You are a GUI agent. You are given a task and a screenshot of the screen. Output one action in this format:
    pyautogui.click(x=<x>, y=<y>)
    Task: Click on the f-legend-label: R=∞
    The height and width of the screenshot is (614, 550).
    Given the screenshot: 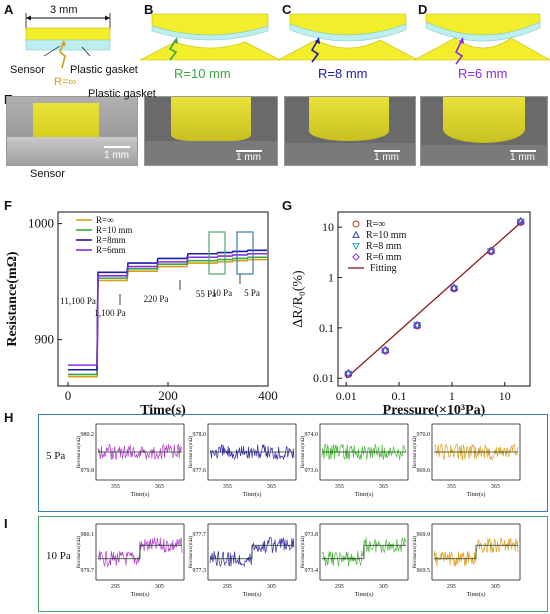 What is the action you would take?
    pyautogui.click(x=105, y=220)
    